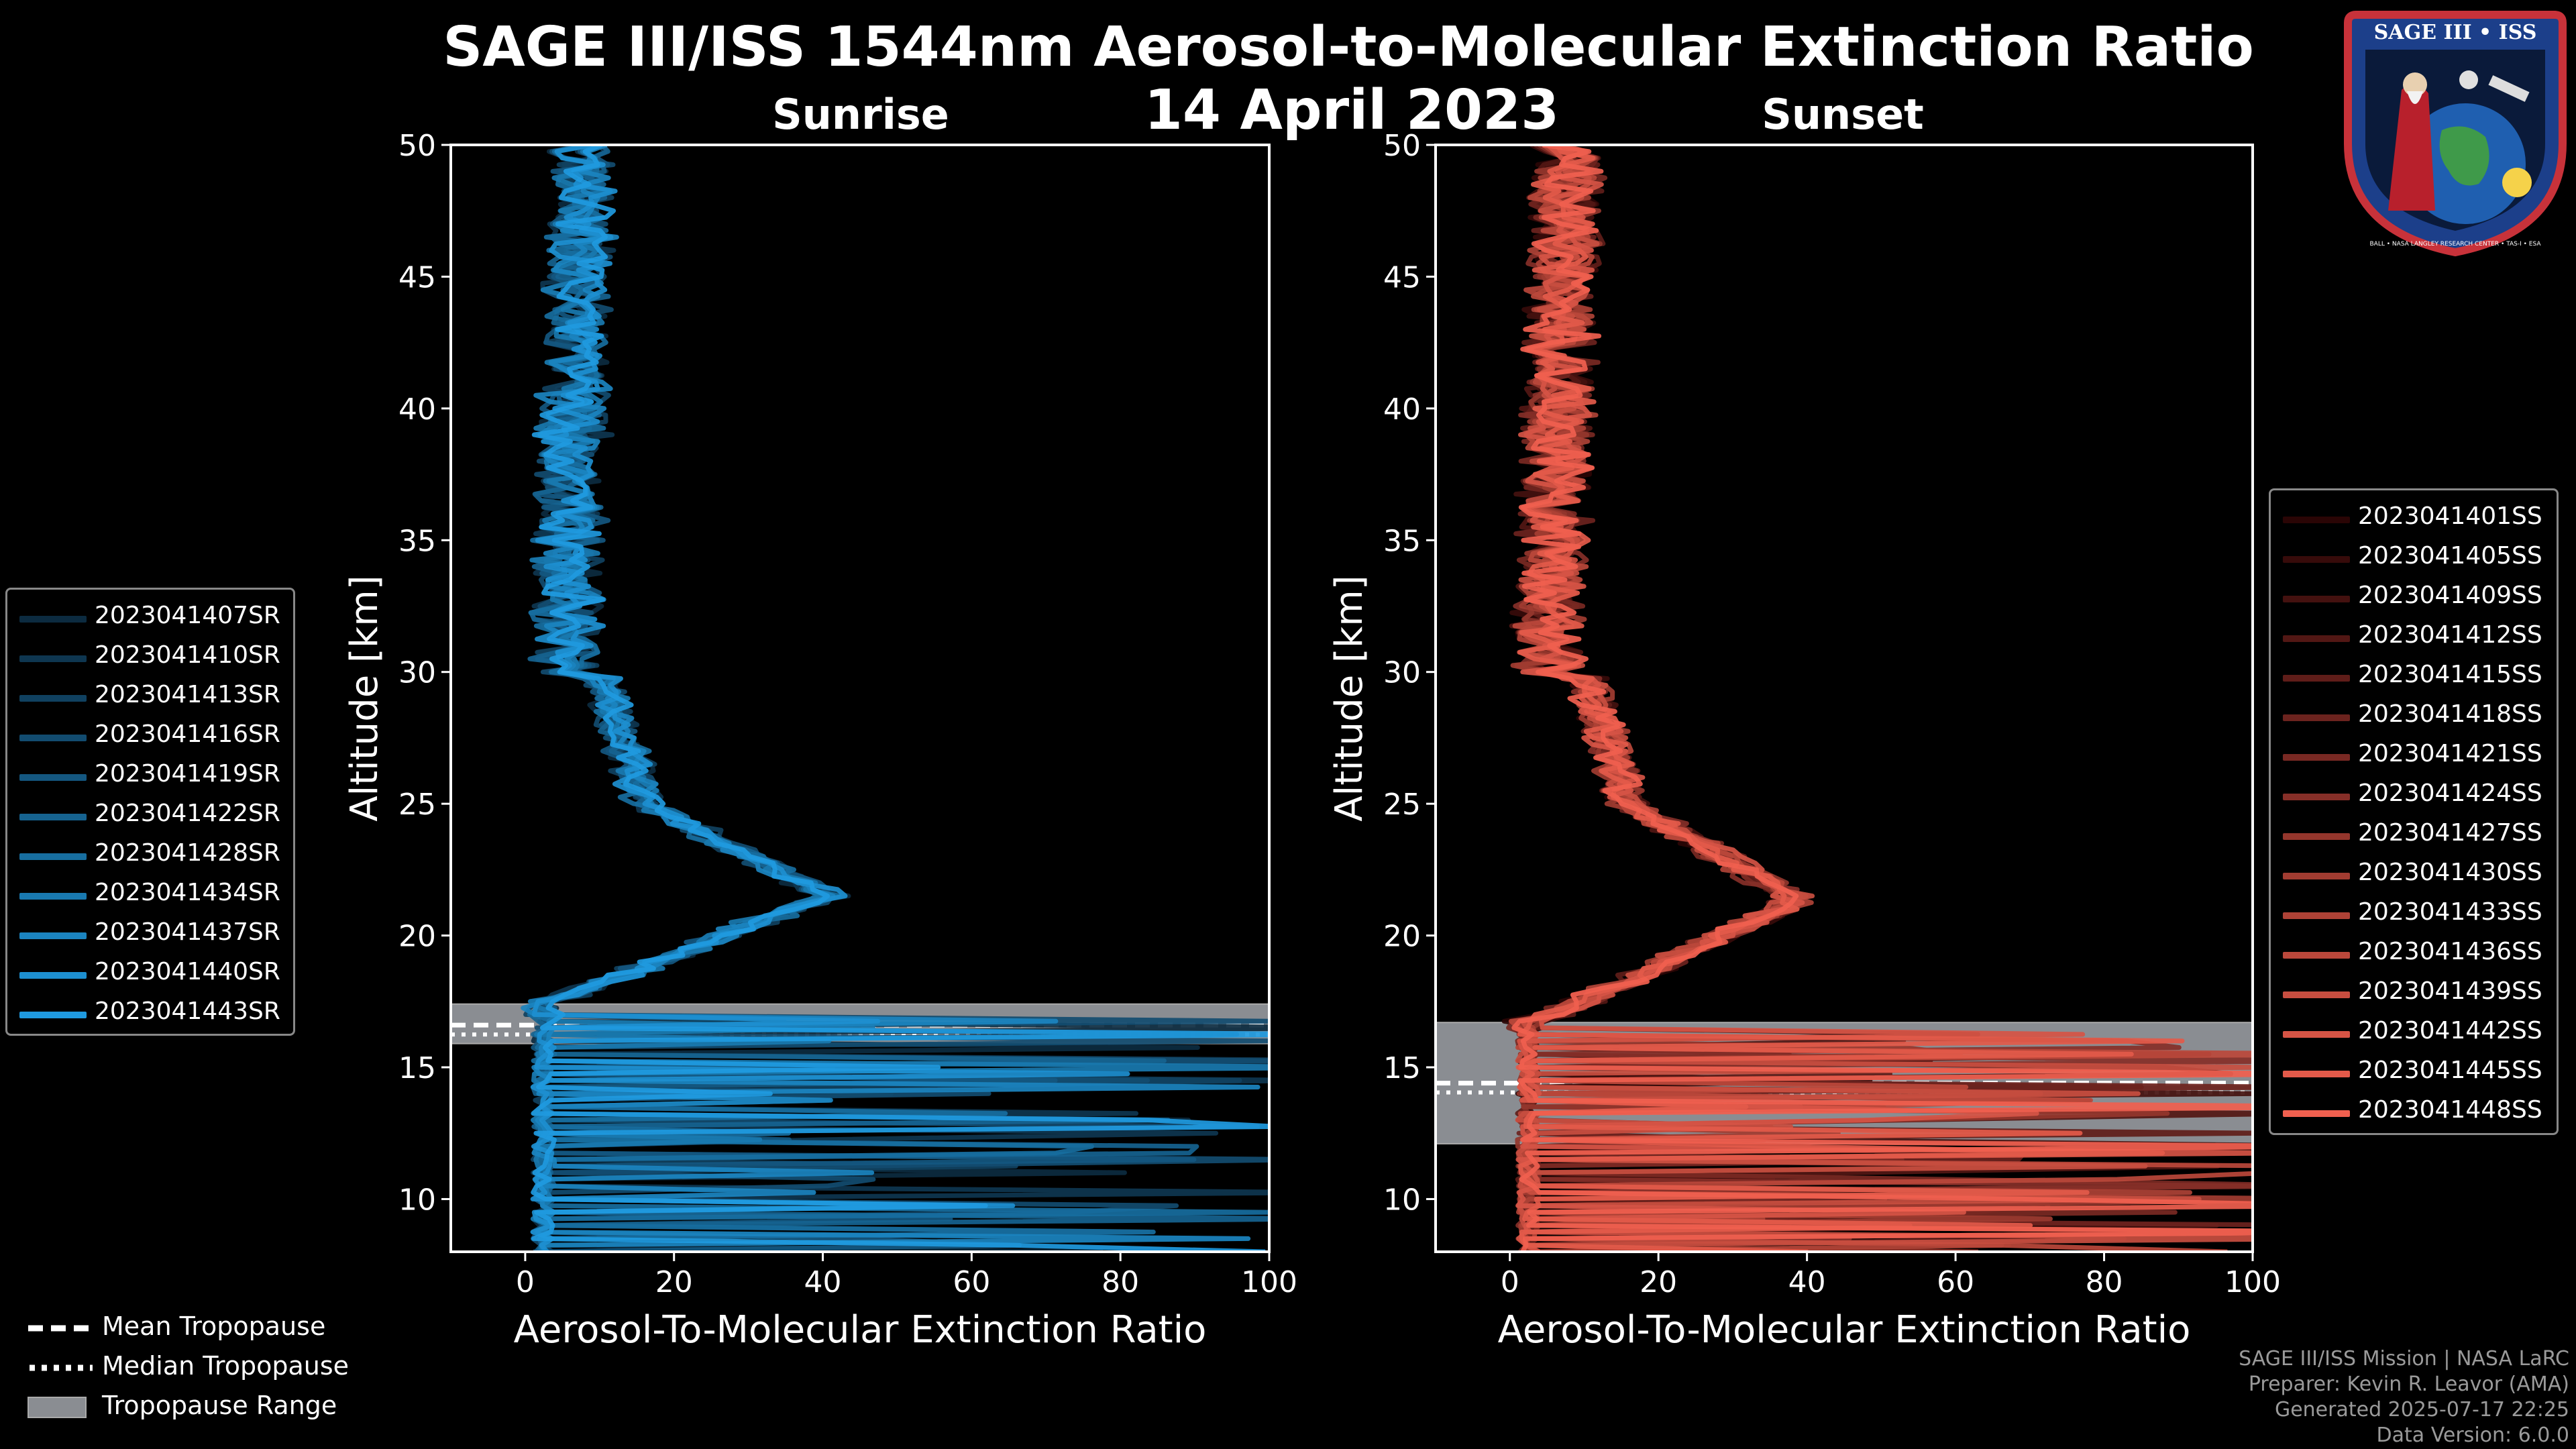 The height and width of the screenshot is (1449, 2576). Describe the element at coordinates (187, 971) in the screenshot. I see `legend-label: 2023041440SR` at that location.